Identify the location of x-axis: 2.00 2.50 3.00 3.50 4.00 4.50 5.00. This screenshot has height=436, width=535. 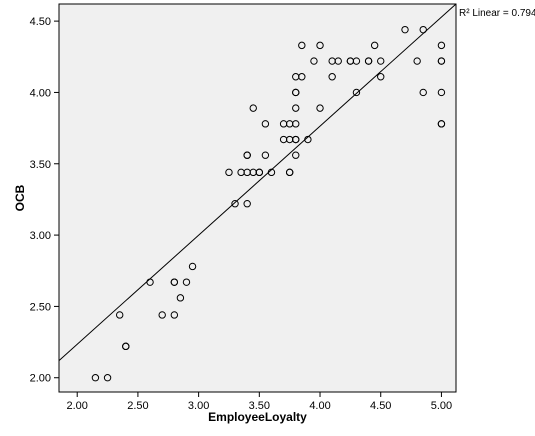
(259, 402).